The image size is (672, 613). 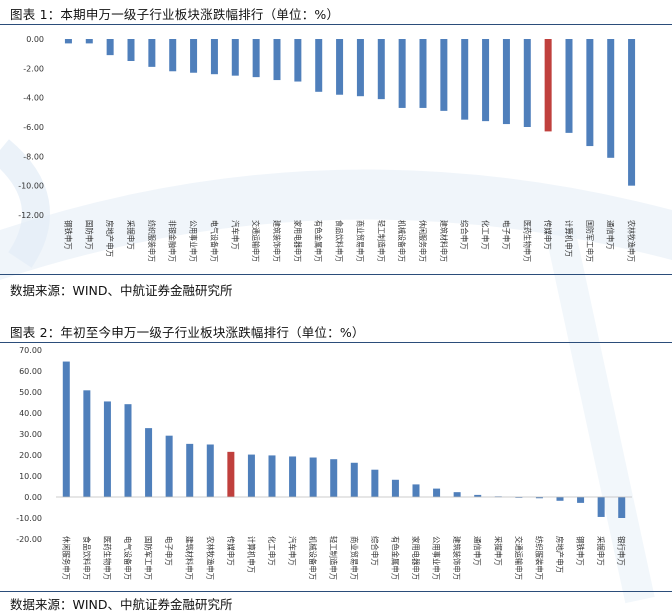 I want to click on chart2-ytick-label: 30.00, so click(x=30, y=434).